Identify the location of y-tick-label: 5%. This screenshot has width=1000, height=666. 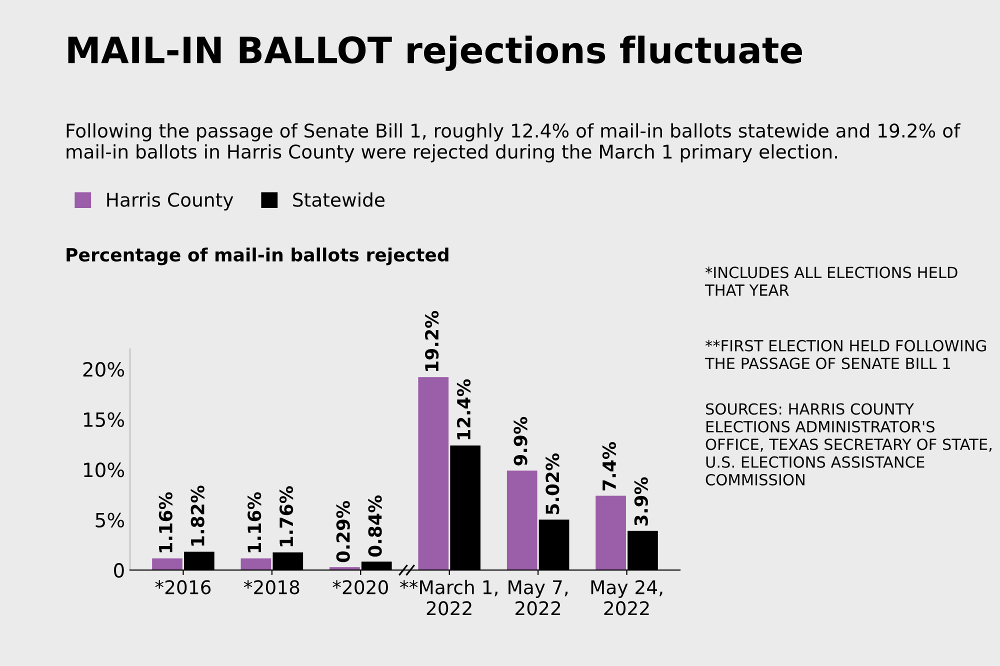
(110, 520).